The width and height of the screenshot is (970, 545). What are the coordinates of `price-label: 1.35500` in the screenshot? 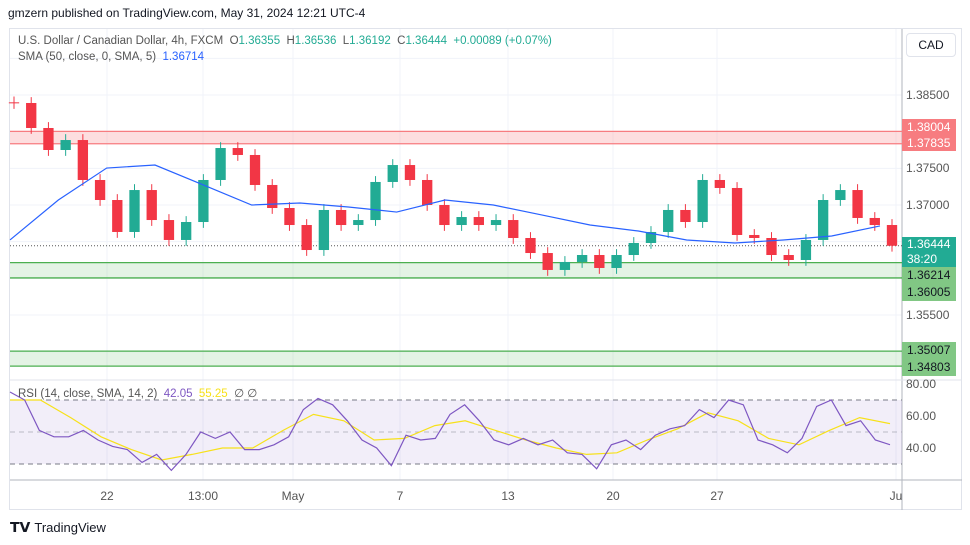 It's located at (928, 315).